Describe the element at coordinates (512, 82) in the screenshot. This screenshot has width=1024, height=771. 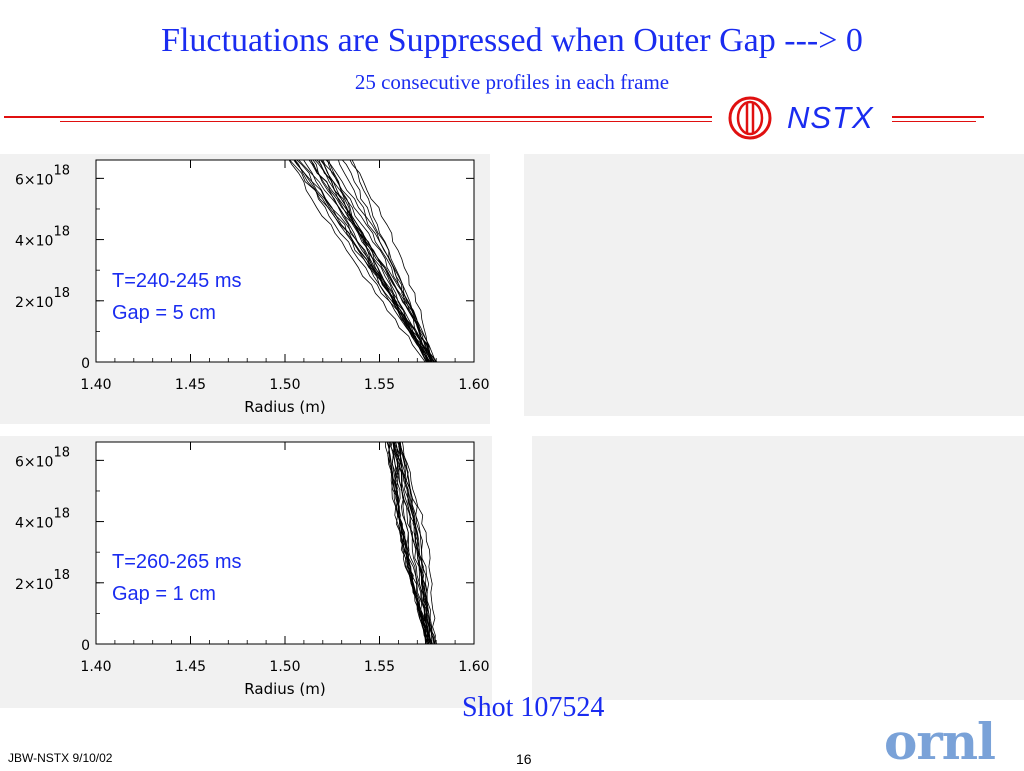
I see `slide-subtitle: 25 consecutive profiles in each frame` at that location.